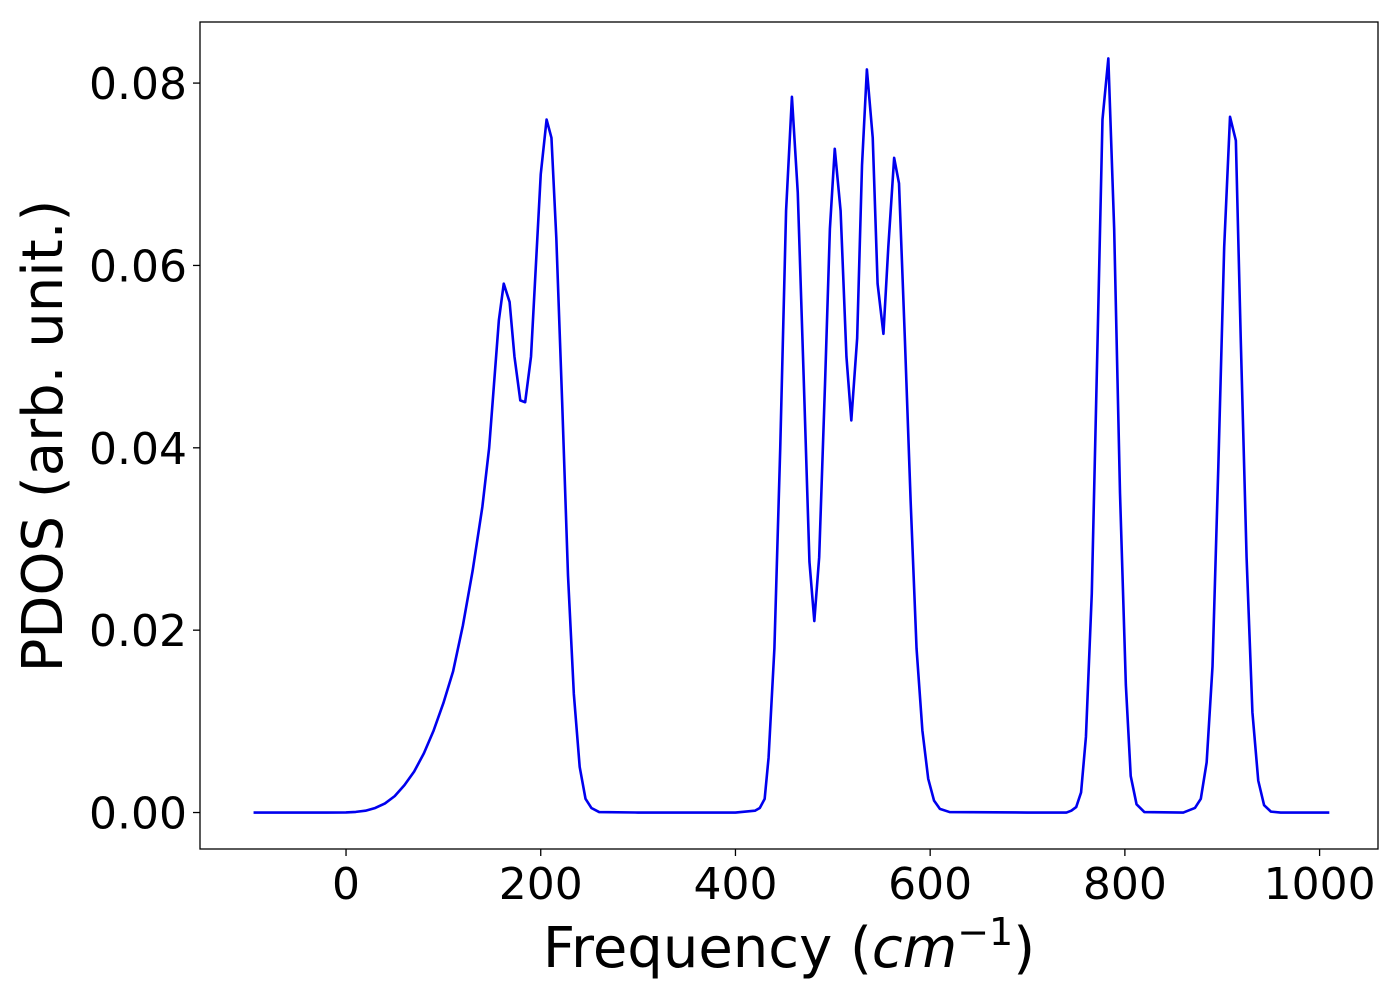 The width and height of the screenshot is (1400, 1000). I want to click on y-tick-label: 0.04, so click(138, 449).